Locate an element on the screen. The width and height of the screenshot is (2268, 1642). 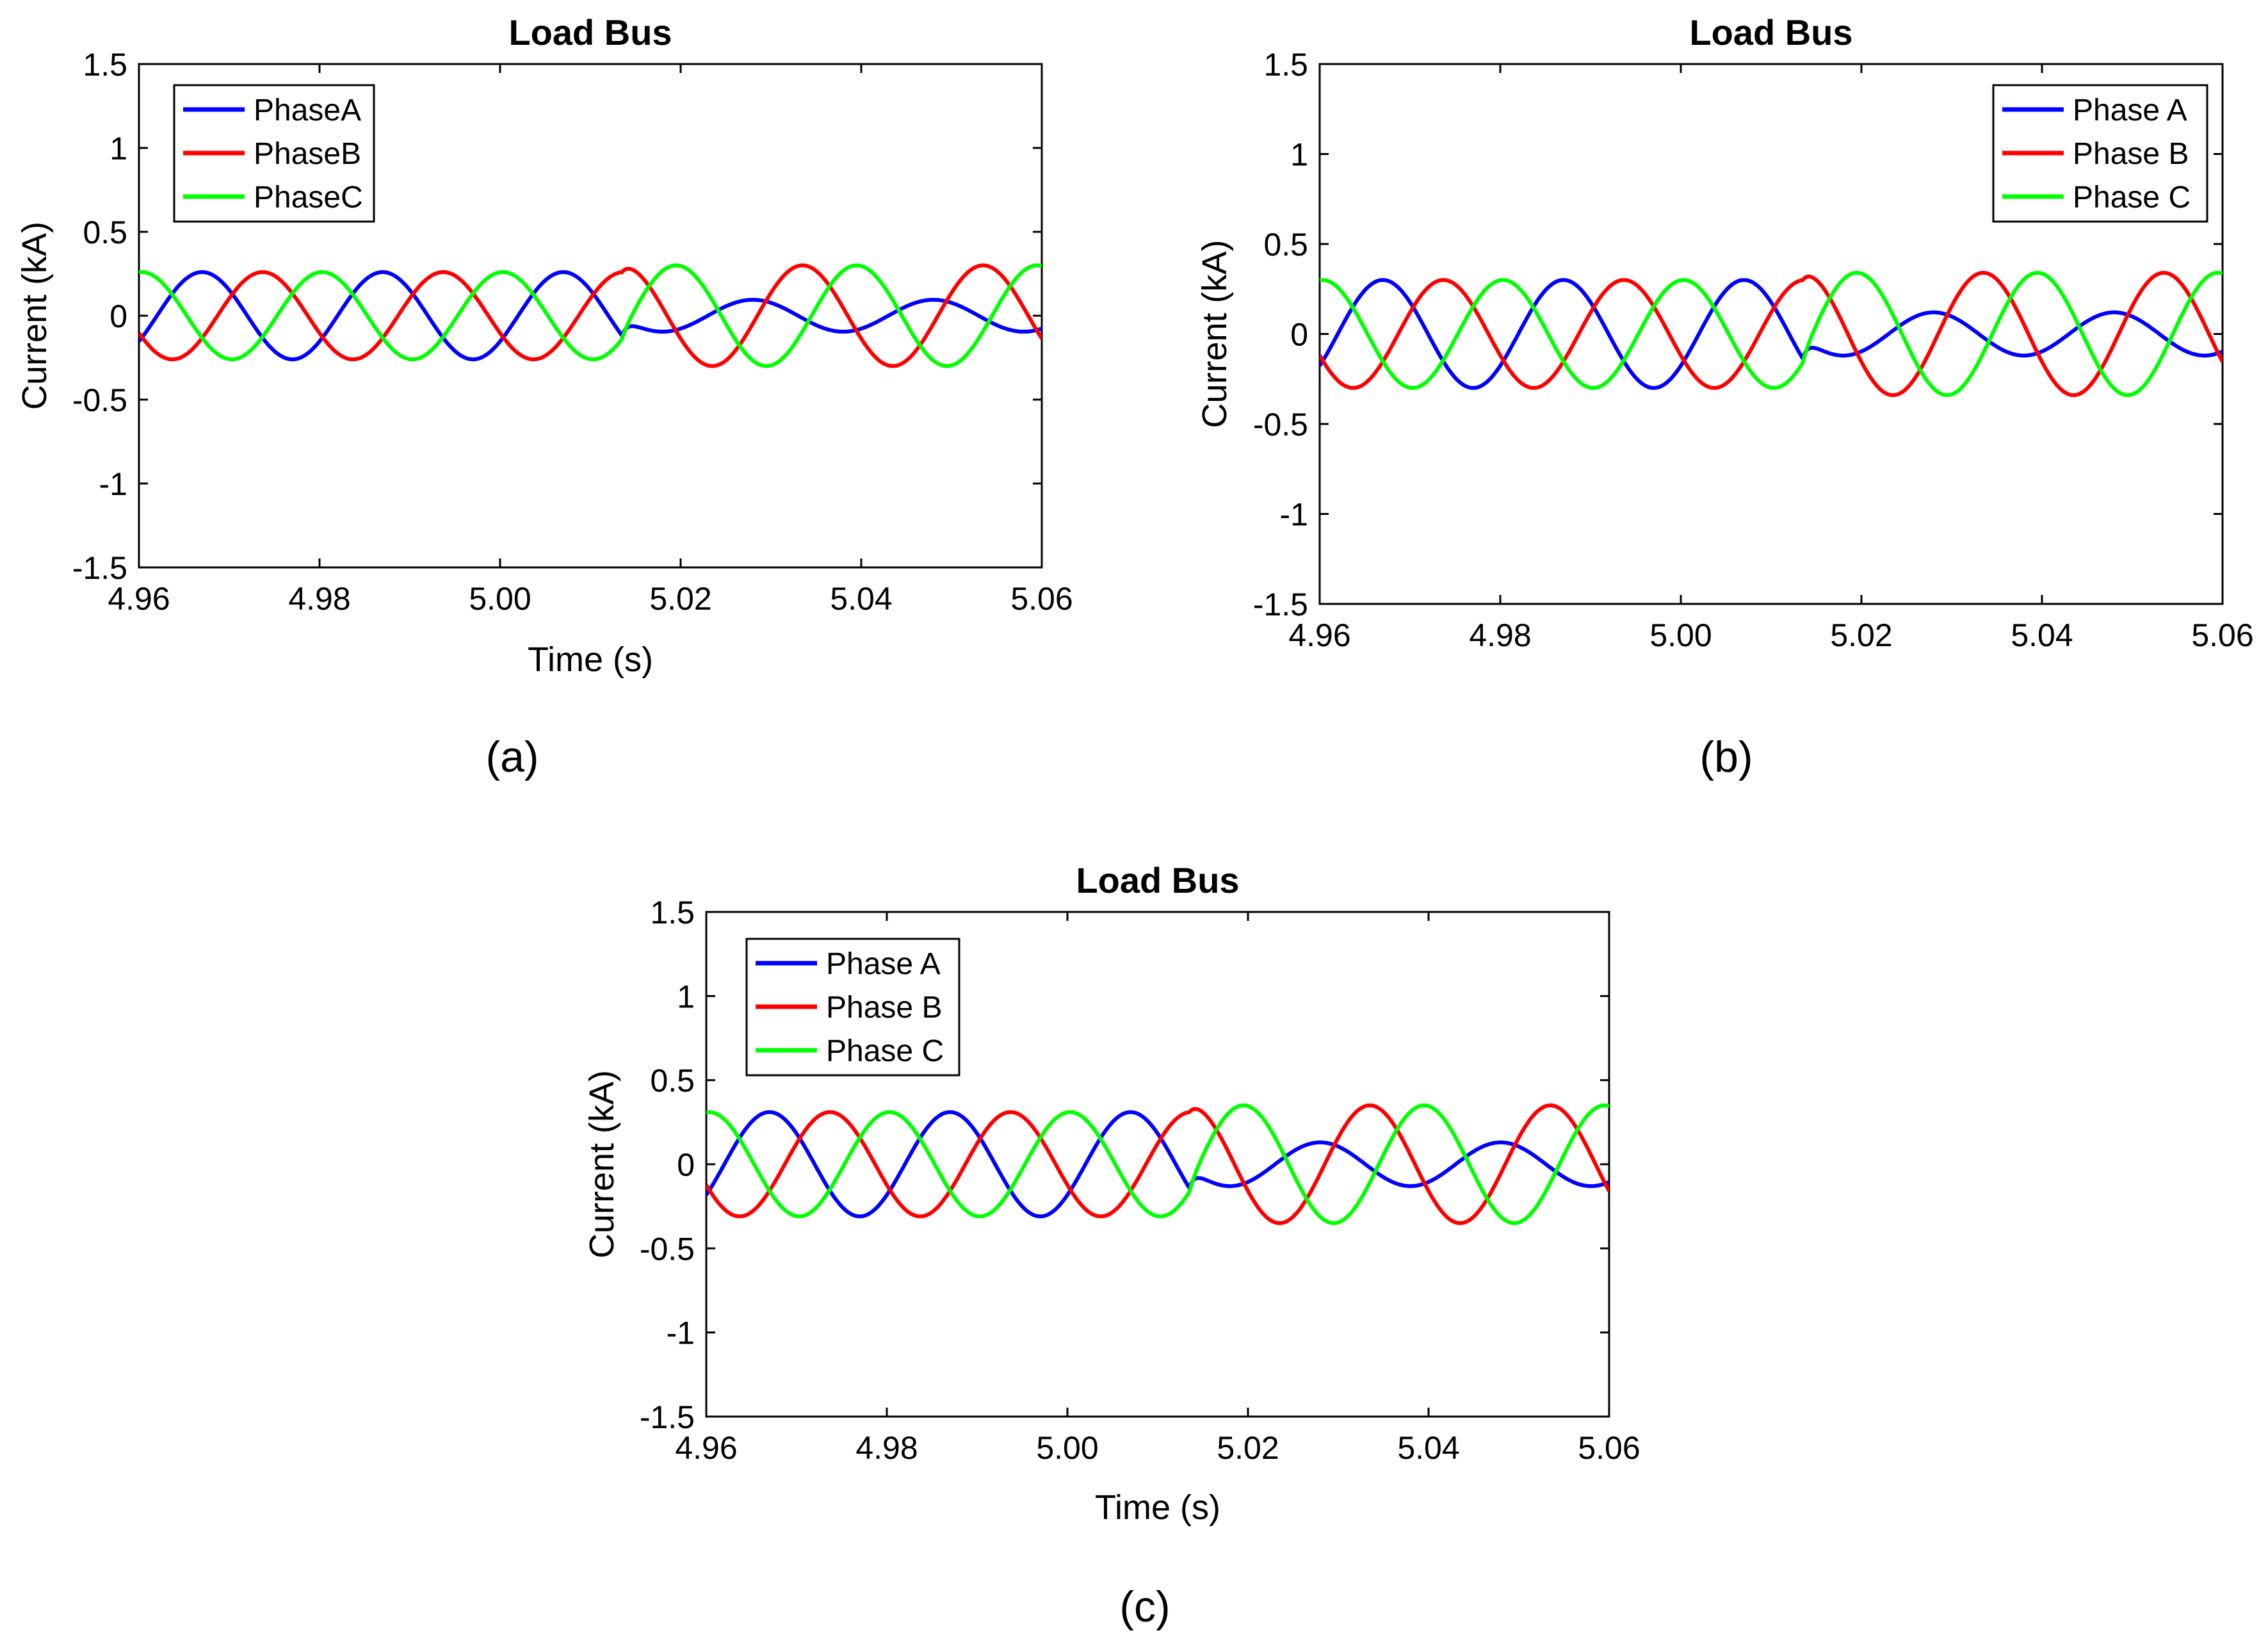
legend-label-phase-a: PhaseA is located at coordinates (307, 110).